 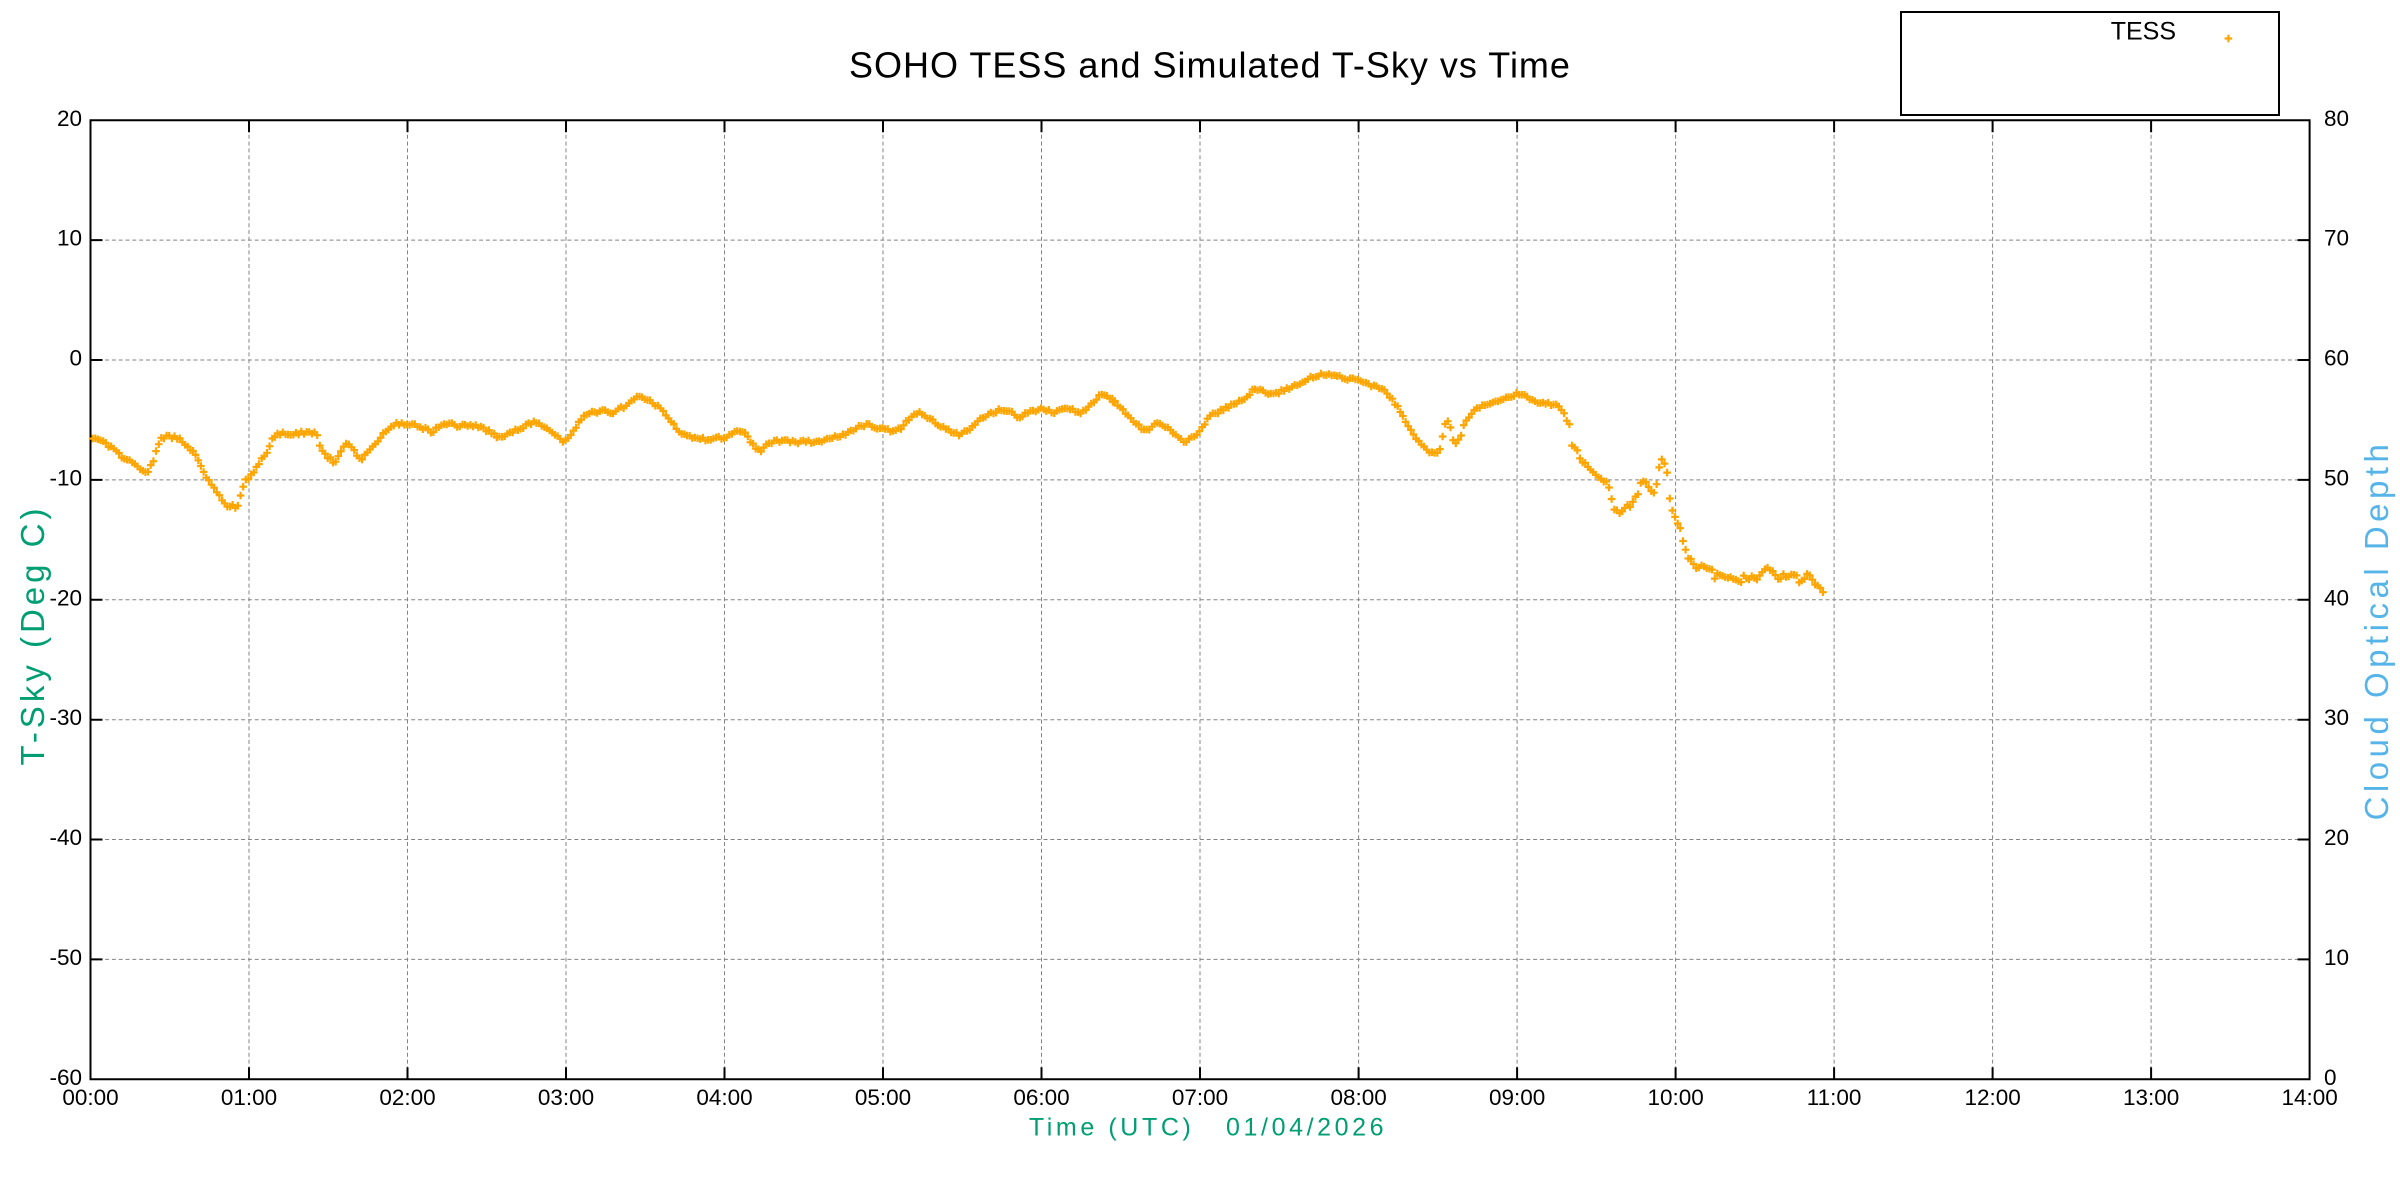 What do you see at coordinates (65, 477) in the screenshot?
I see `svg-text: -10` at bounding box center [65, 477].